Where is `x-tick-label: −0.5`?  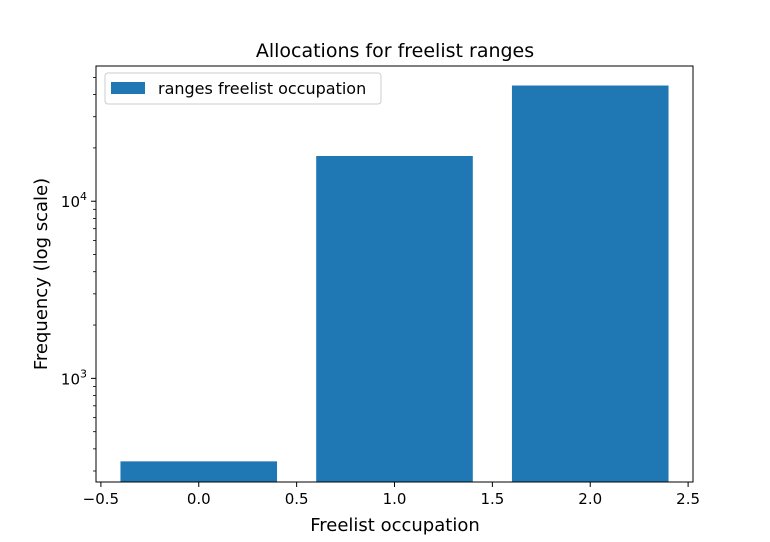
x-tick-label: −0.5 is located at coordinates (101, 499).